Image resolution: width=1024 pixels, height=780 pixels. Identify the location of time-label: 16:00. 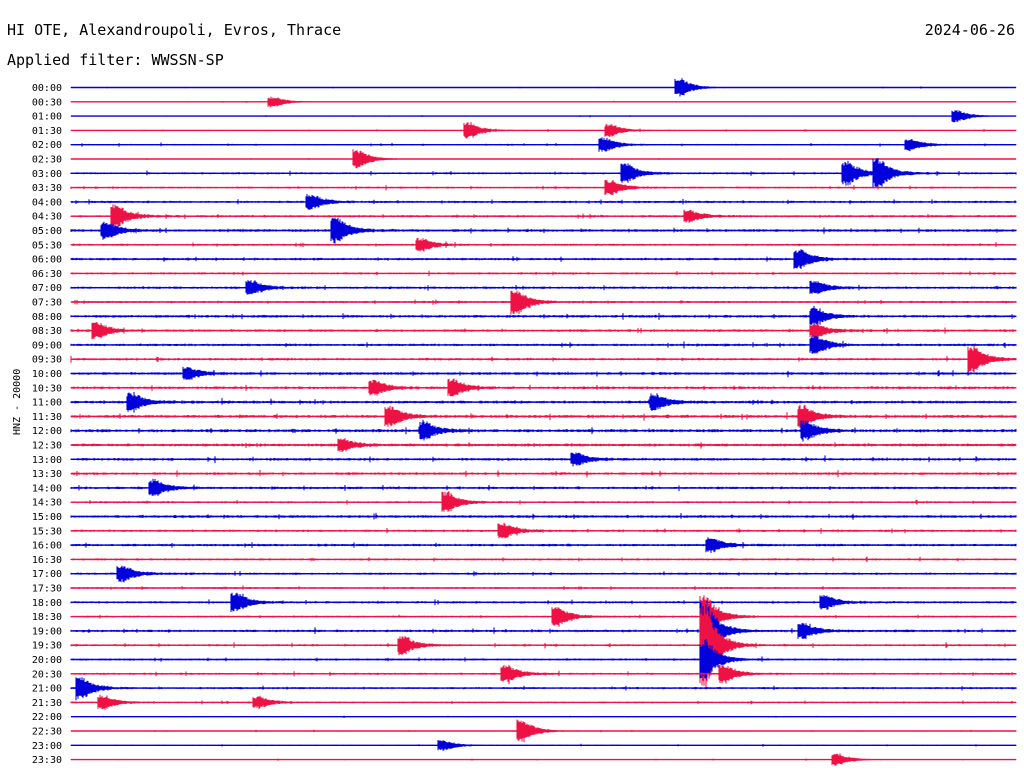
(47, 546).